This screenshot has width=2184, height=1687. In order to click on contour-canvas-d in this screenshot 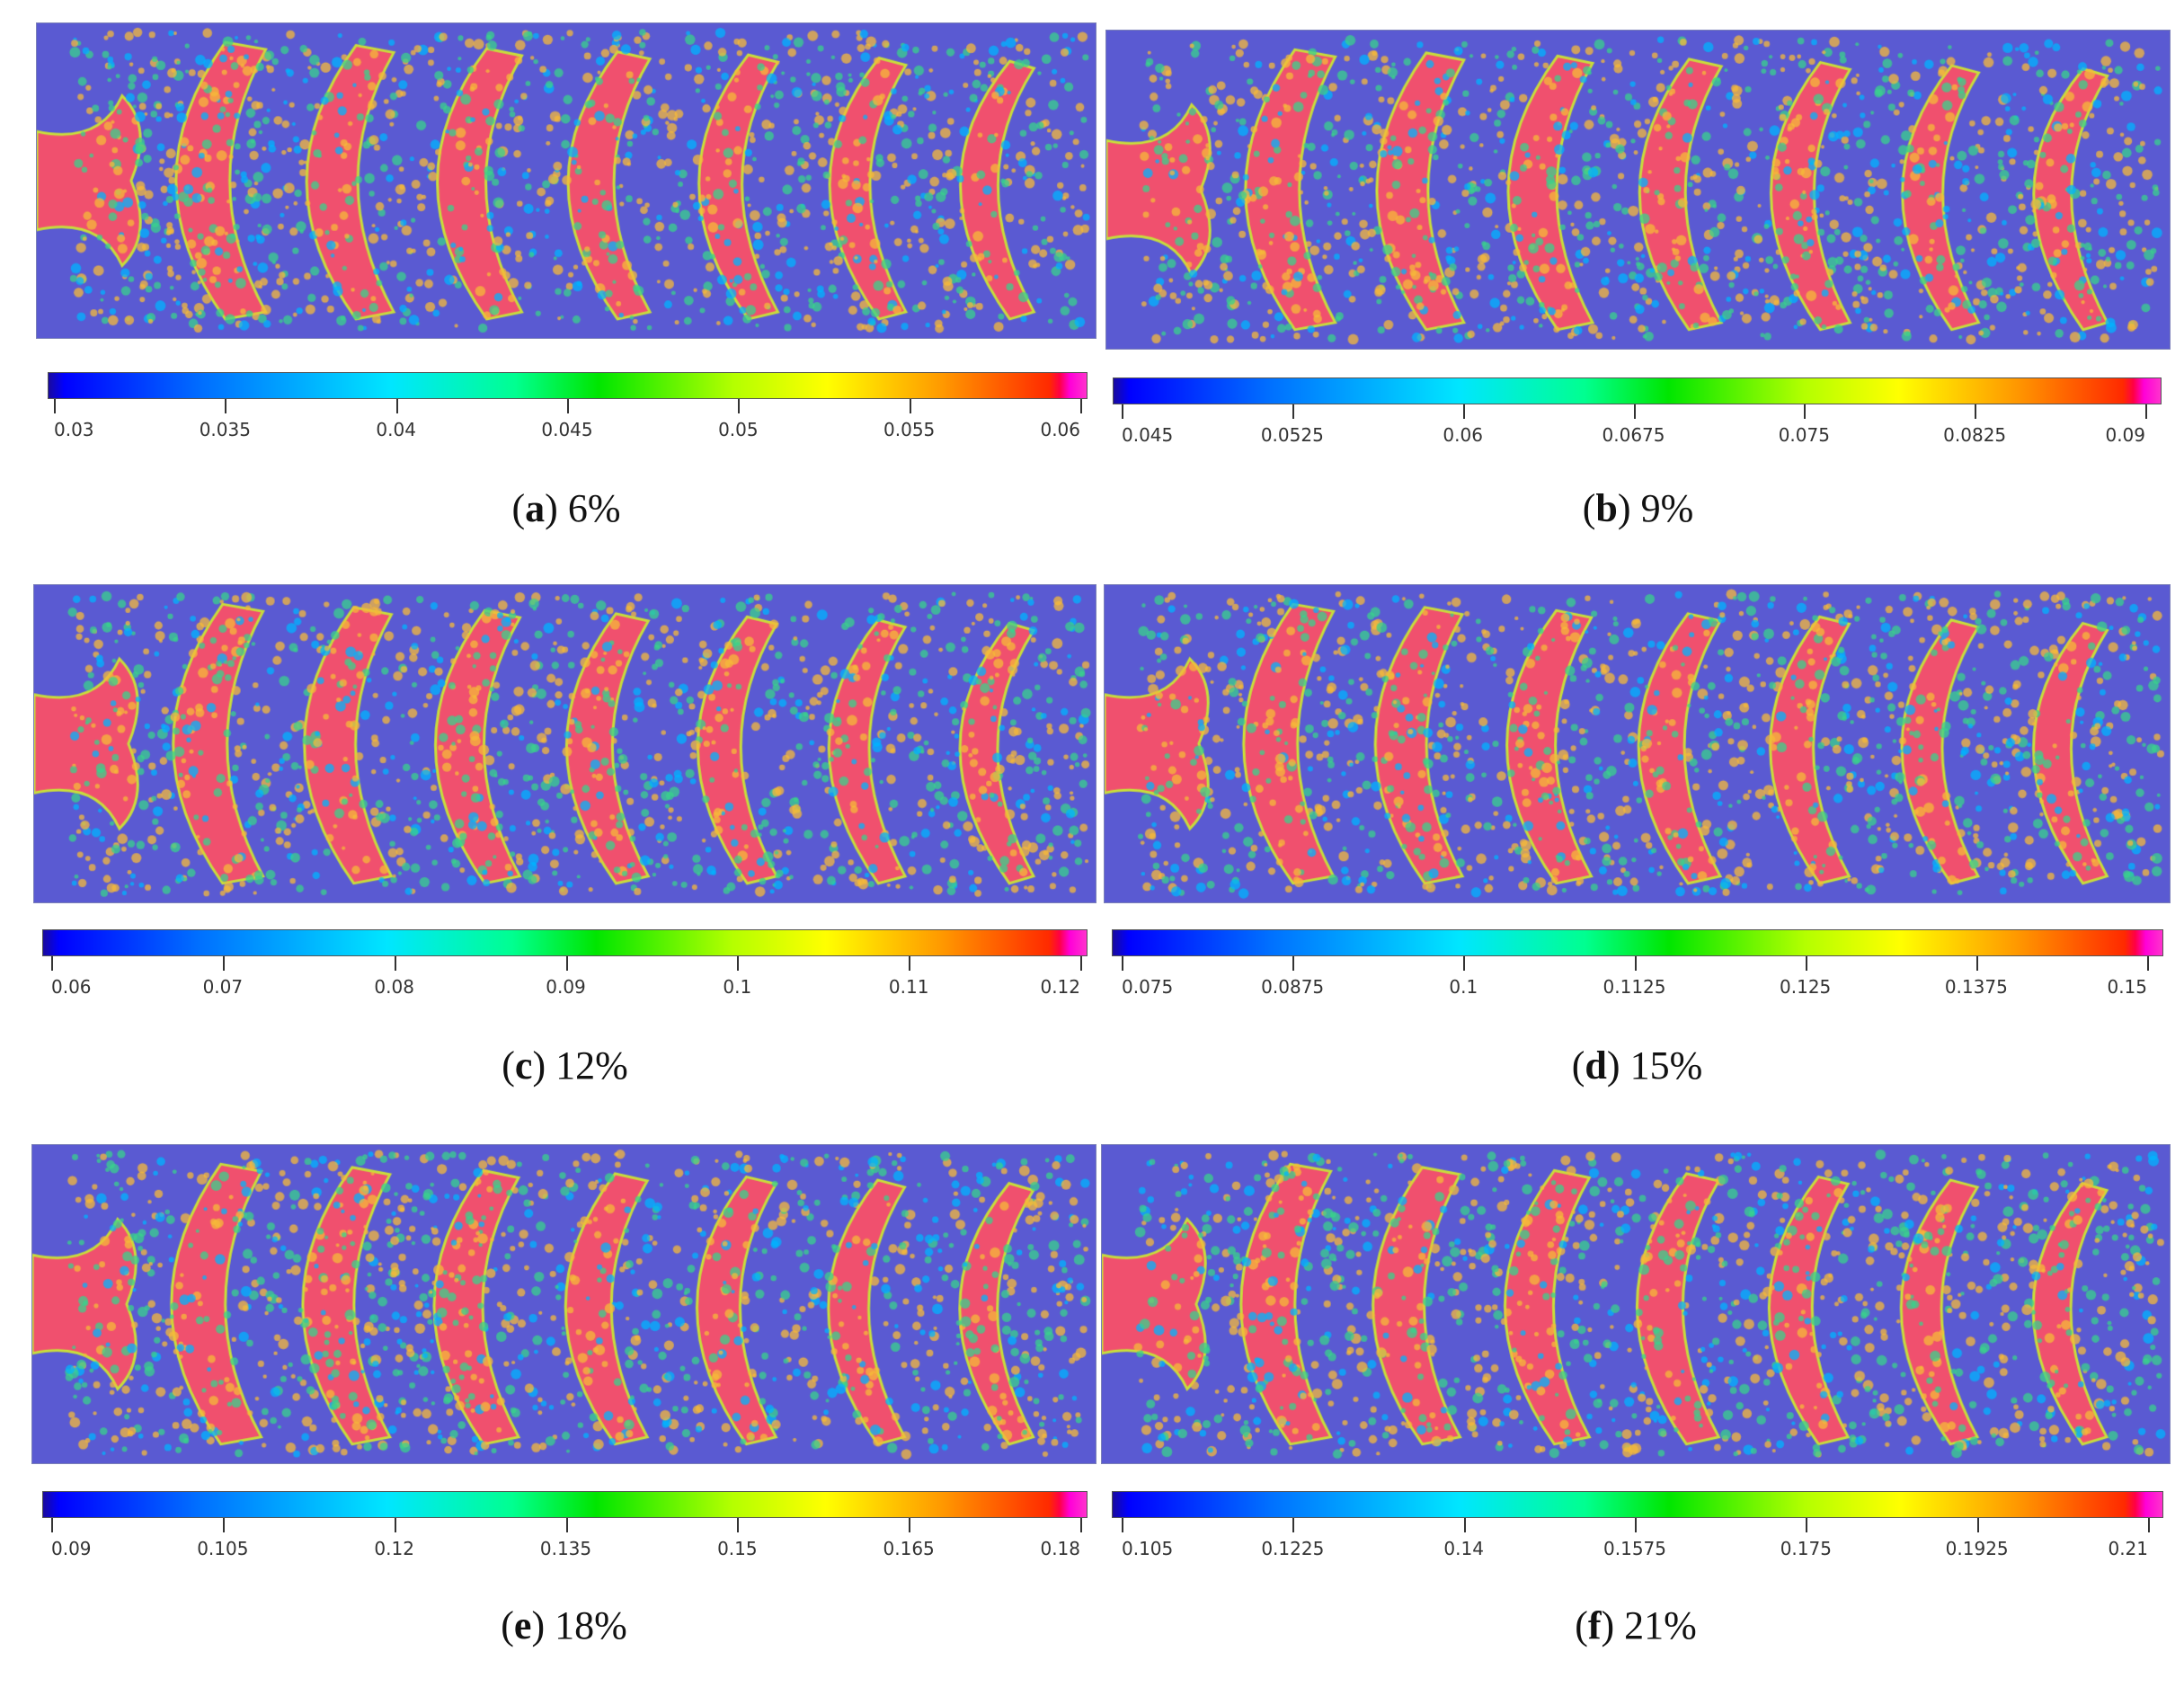, I will do `click(1638, 743)`.